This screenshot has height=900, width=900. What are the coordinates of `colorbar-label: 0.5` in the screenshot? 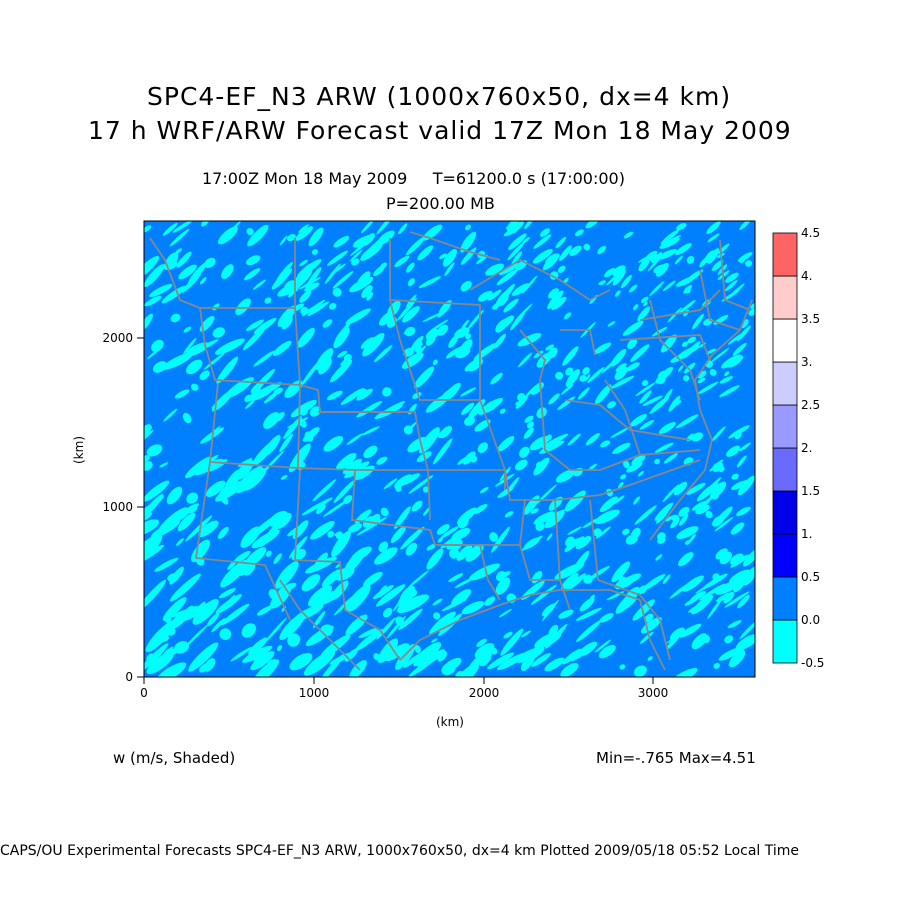 It's located at (810, 577).